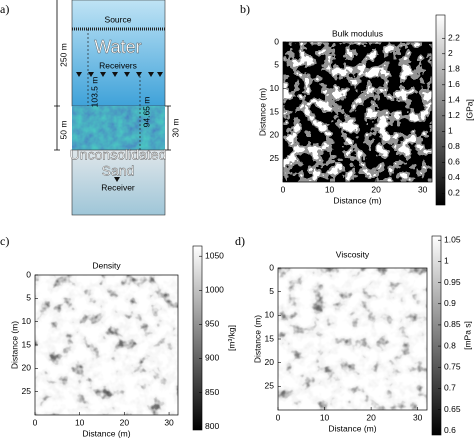 This screenshot has height=443, width=474. What do you see at coordinates (454, 193) in the screenshot?
I see `colorbar-tick-label: 0.2` at bounding box center [454, 193].